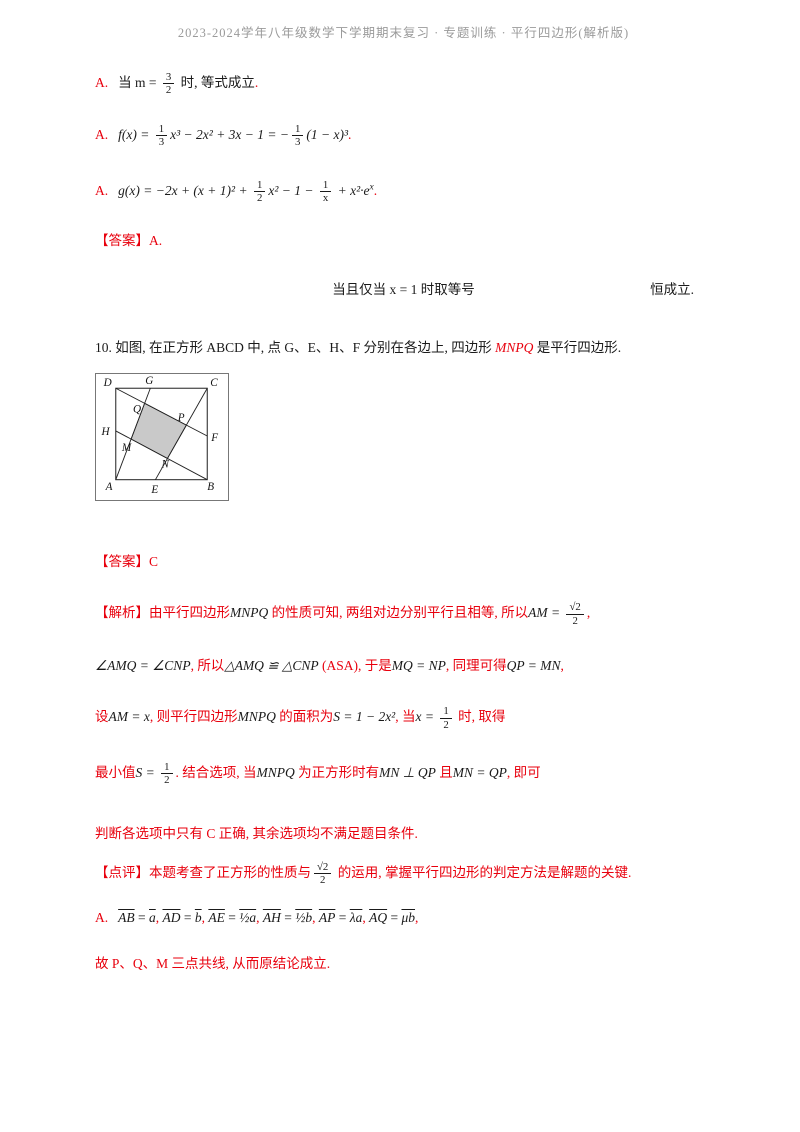 The image size is (800, 1132). What do you see at coordinates (444, 772) in the screenshot?
I see `solution-text: 且` at bounding box center [444, 772].